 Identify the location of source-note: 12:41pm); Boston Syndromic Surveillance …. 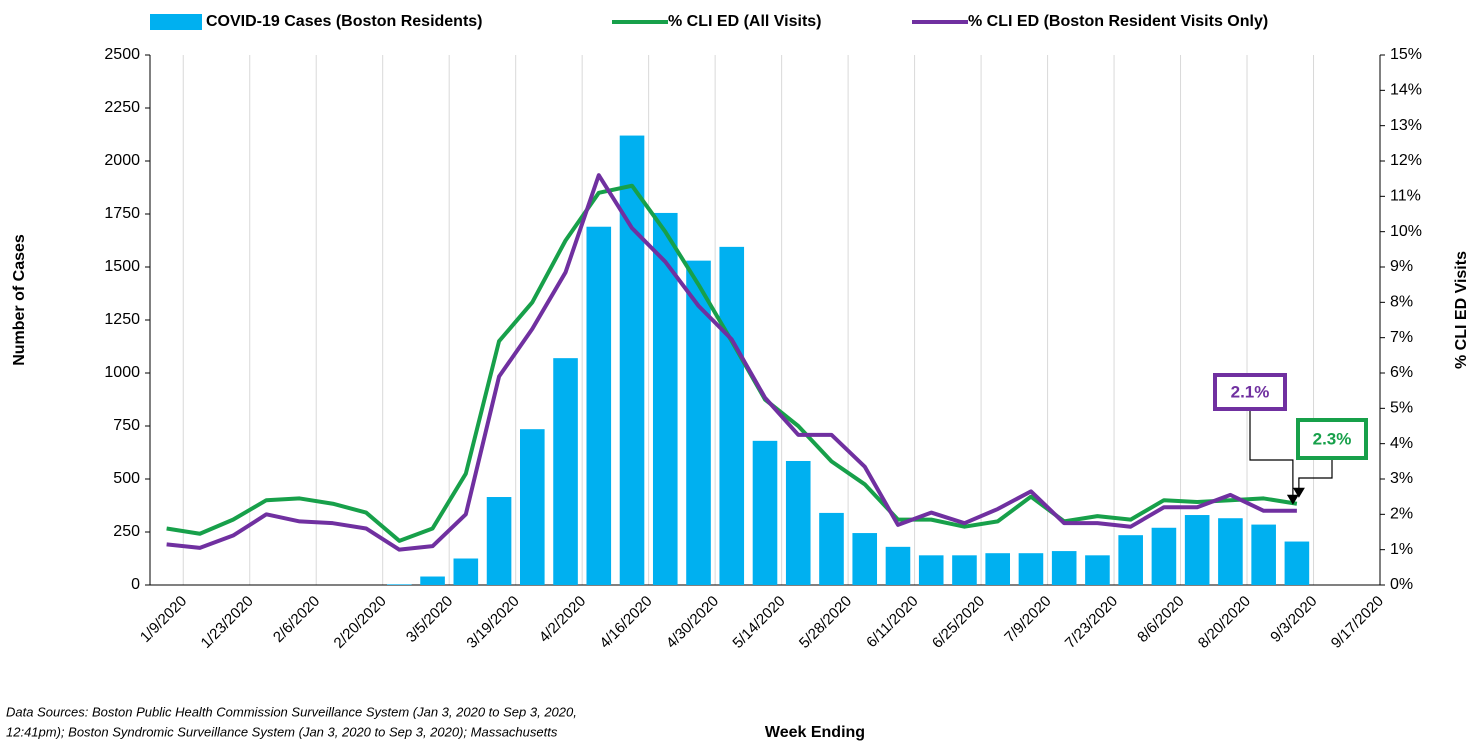
(282, 731).